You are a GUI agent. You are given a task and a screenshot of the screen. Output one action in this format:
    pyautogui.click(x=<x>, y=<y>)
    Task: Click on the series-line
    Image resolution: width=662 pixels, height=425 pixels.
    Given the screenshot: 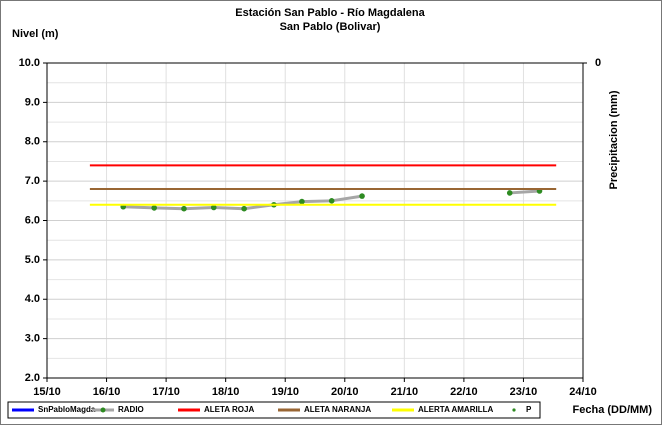 What is the action you would take?
    pyautogui.click(x=524, y=192)
    